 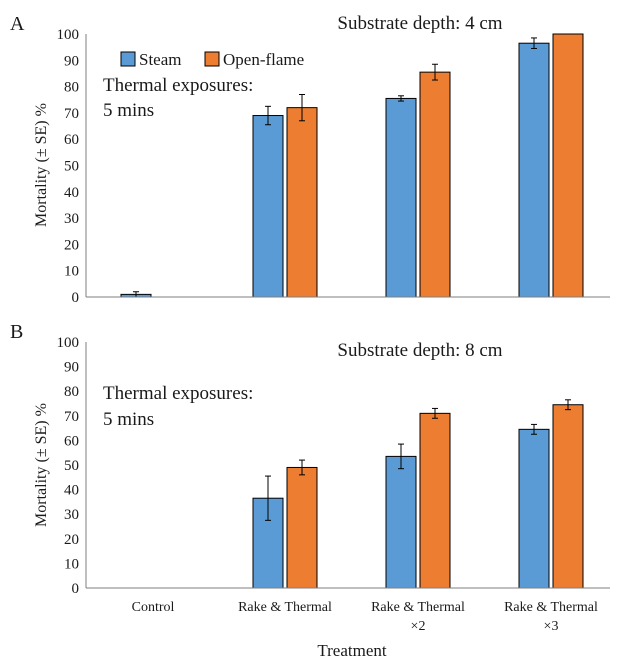 What do you see at coordinates (71, 564) in the screenshot?
I see `panel-b-y-tick-10: 10` at bounding box center [71, 564].